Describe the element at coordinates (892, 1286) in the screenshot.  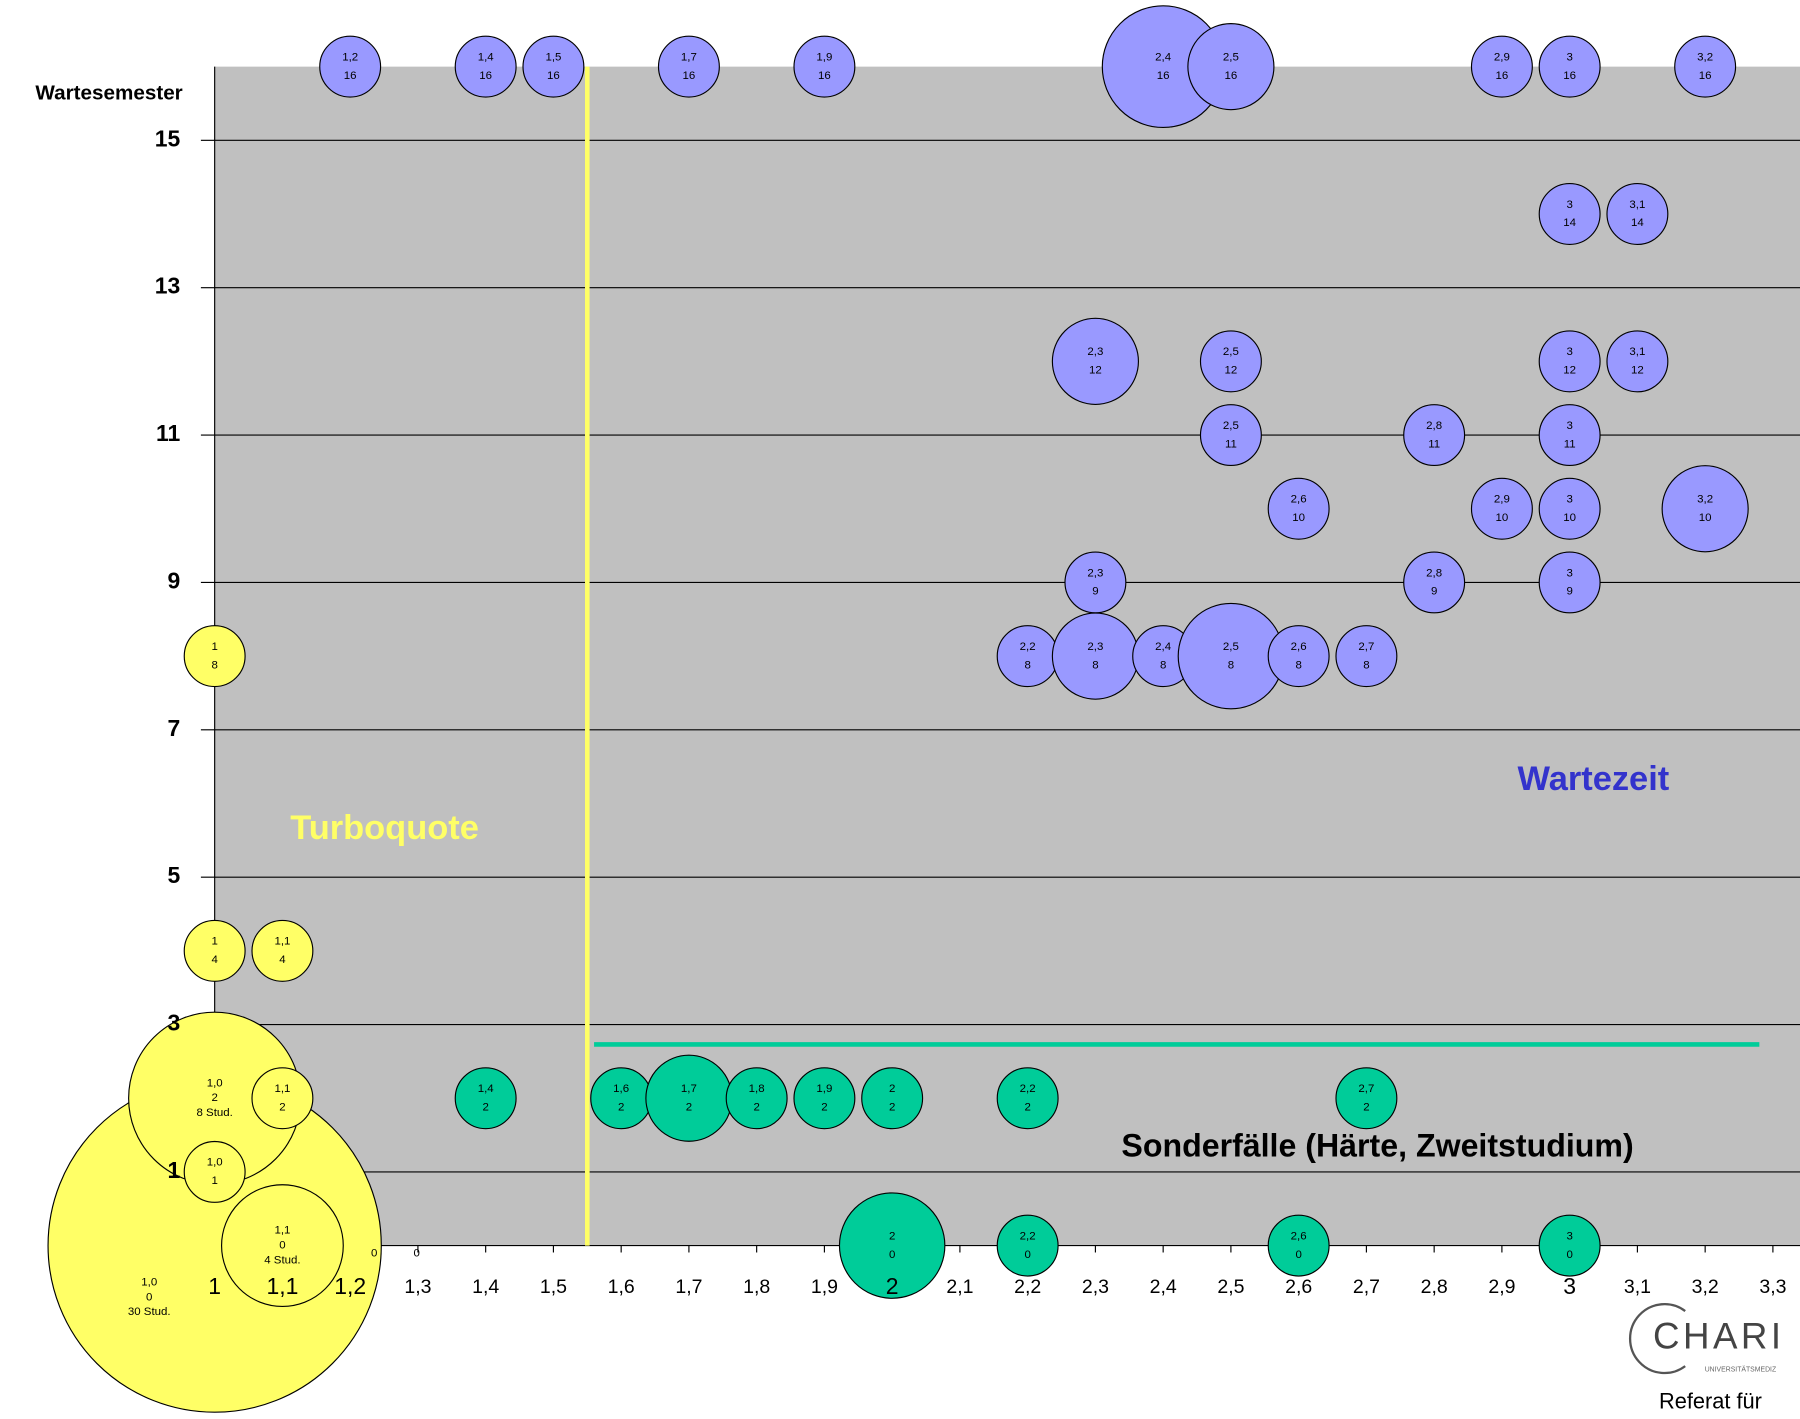
I see `x-tick-label: 2` at that location.